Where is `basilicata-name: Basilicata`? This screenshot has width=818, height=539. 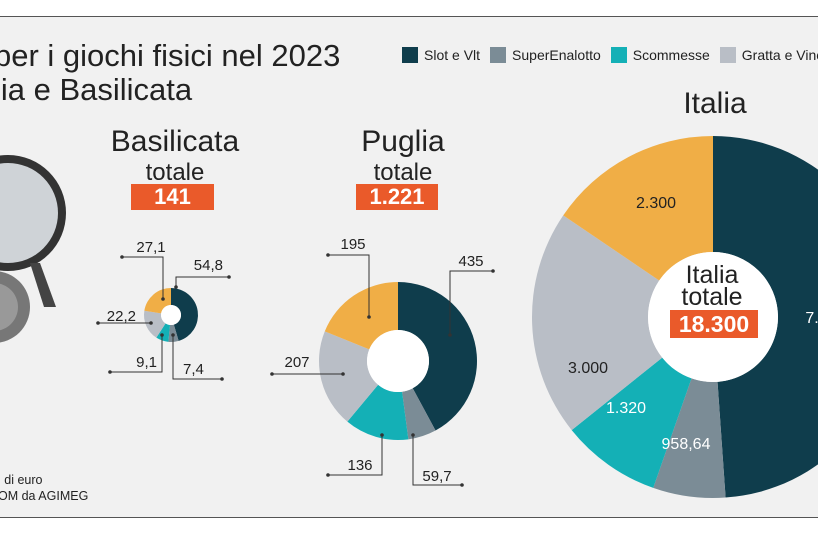
basilicata-name: Basilicata is located at coordinates (175, 141).